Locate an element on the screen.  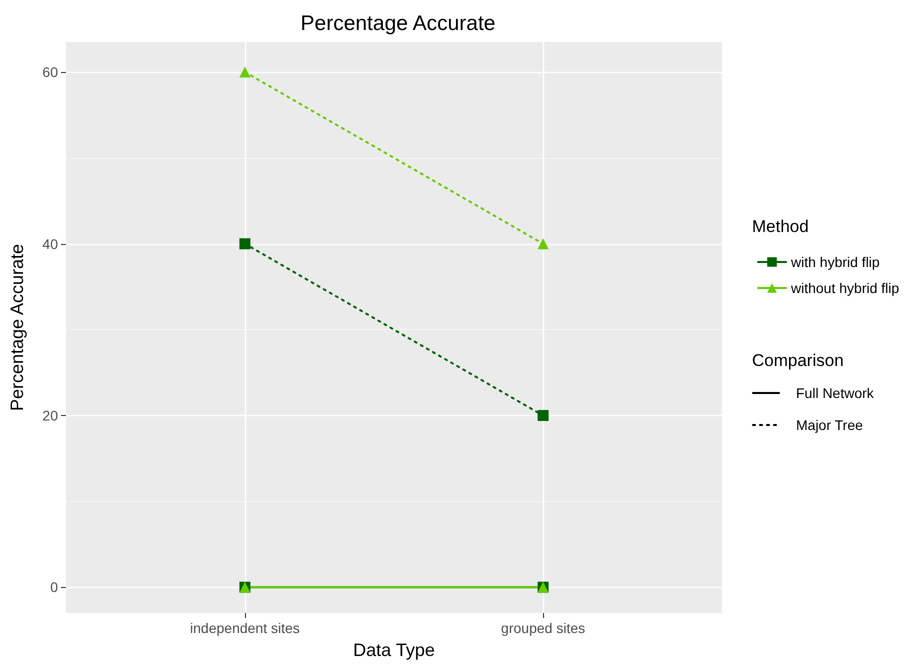
text: Comparison is located at coordinates (798, 361).